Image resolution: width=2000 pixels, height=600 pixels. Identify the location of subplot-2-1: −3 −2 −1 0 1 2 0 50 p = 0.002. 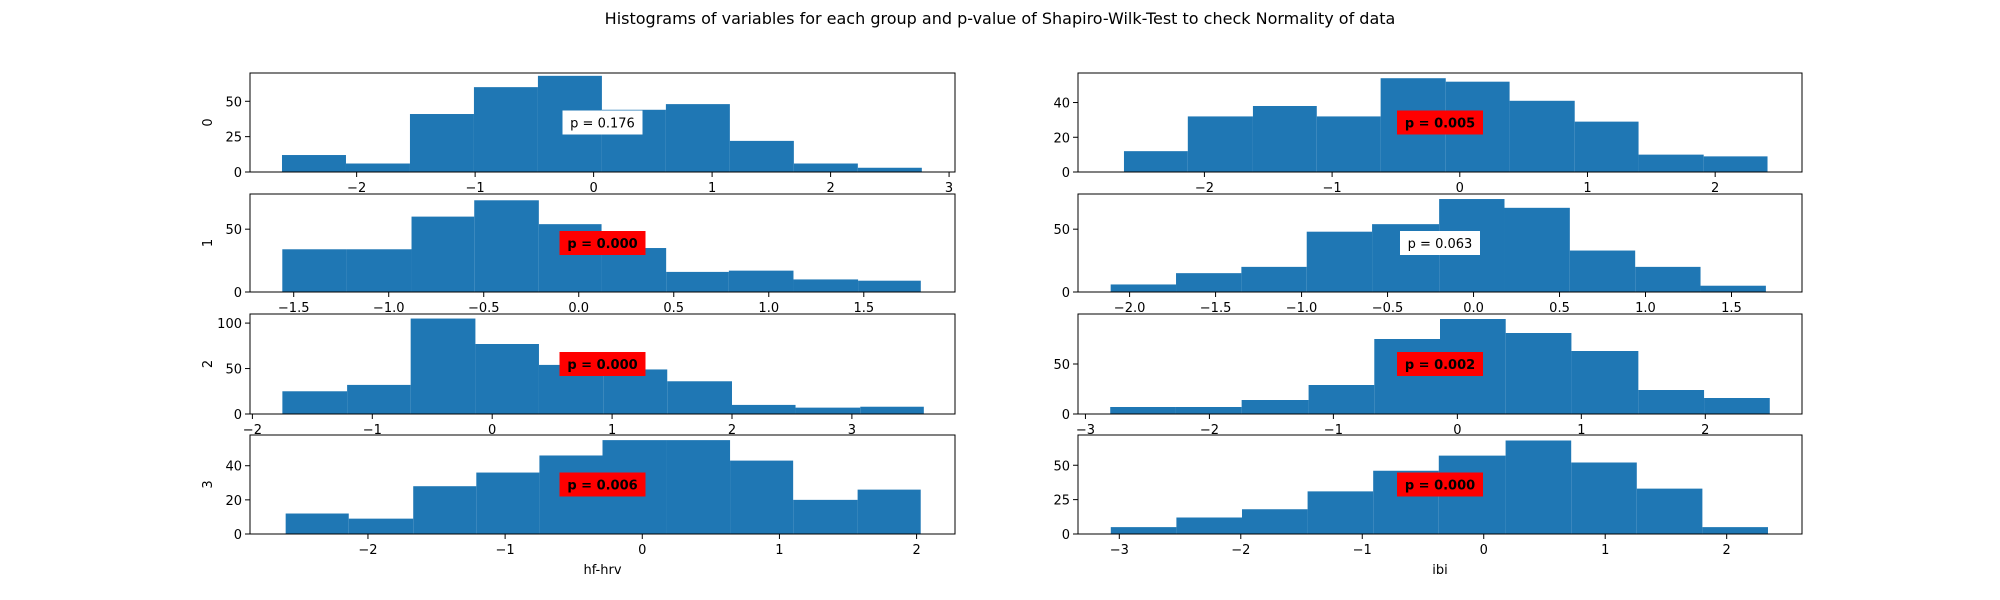
(1428, 375).